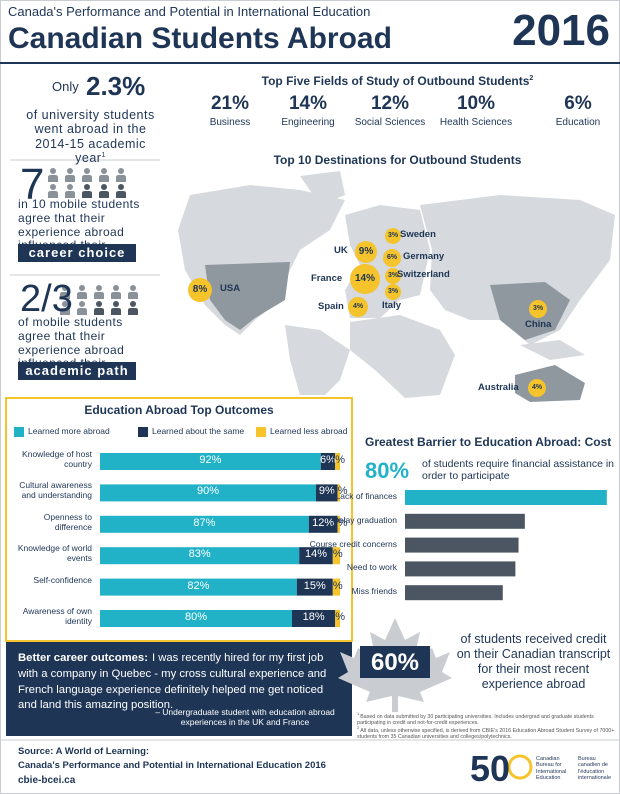 This screenshot has width=620, height=794. I want to click on destination-pct: 14%, so click(364, 278).